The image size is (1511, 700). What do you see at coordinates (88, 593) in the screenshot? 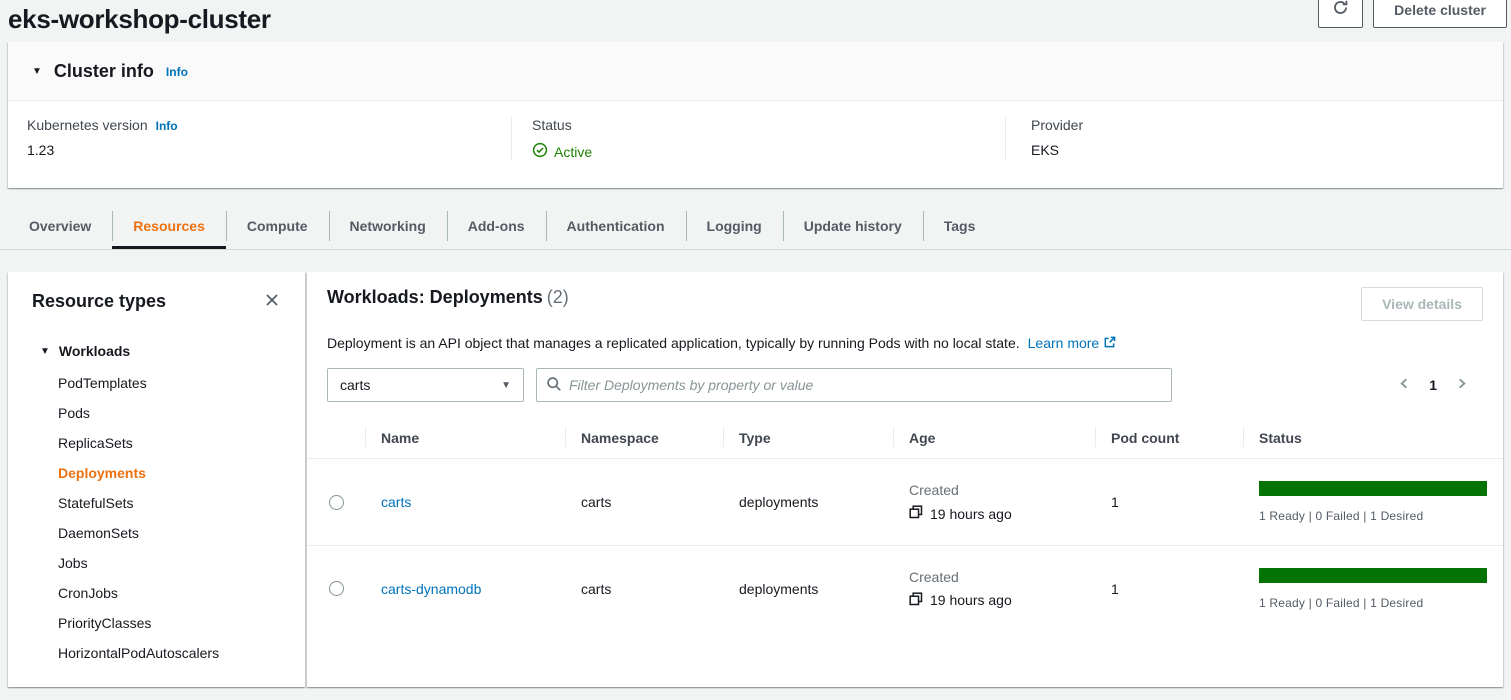
I see `sidebar-item-cronjobs: CronJobs` at bounding box center [88, 593].